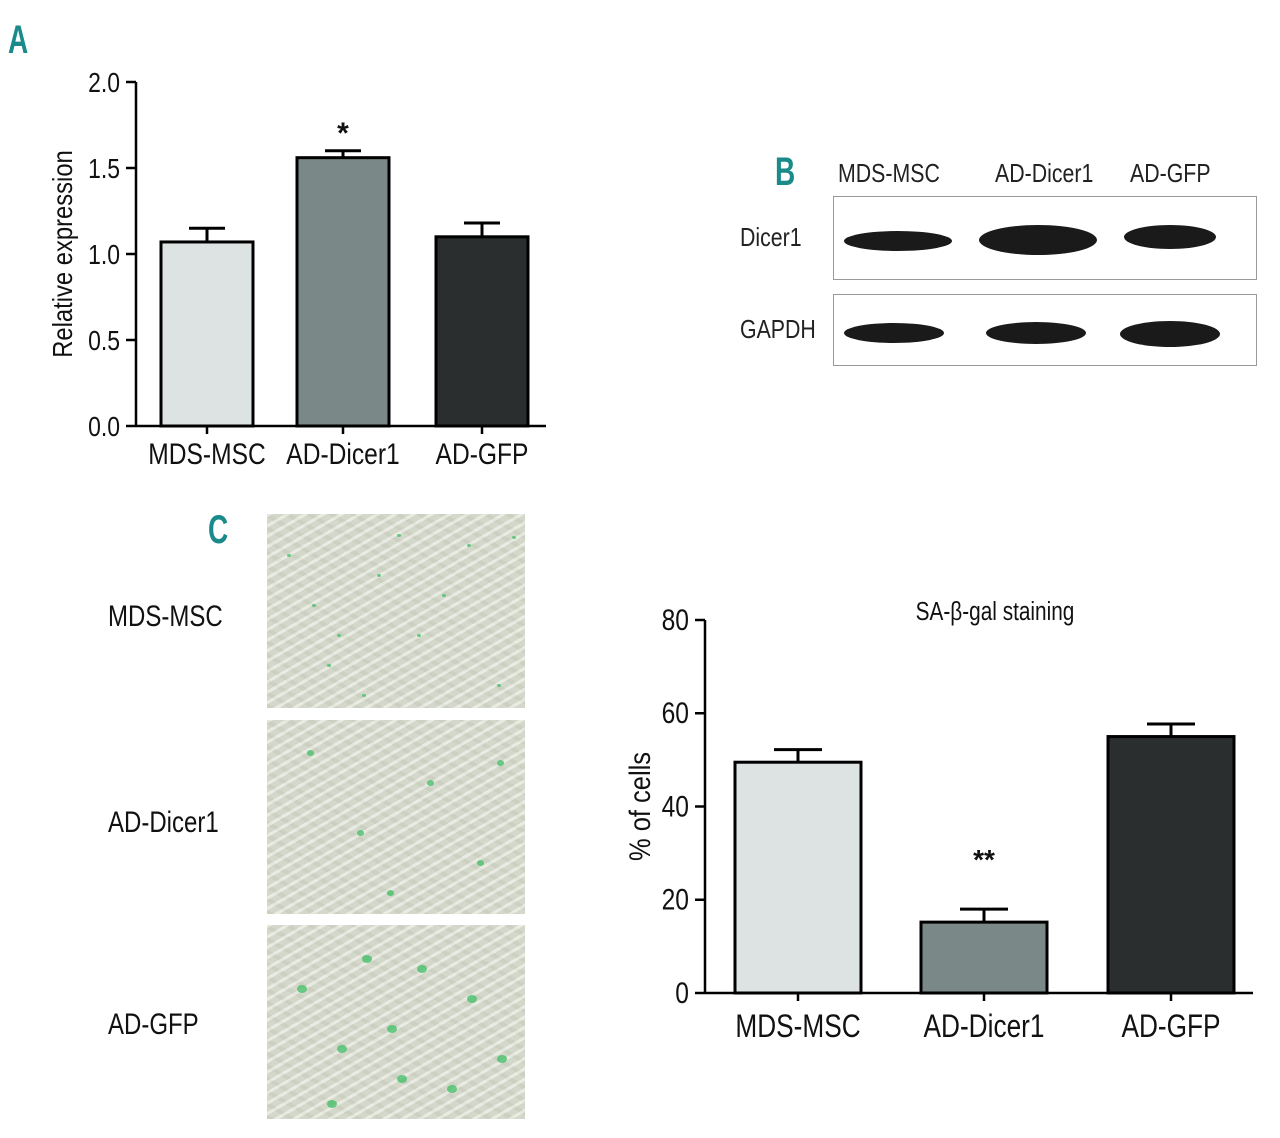 The image size is (1280, 1138). What do you see at coordinates (894, 333) in the screenshot?
I see `band-gapdh-mds-msc` at bounding box center [894, 333].